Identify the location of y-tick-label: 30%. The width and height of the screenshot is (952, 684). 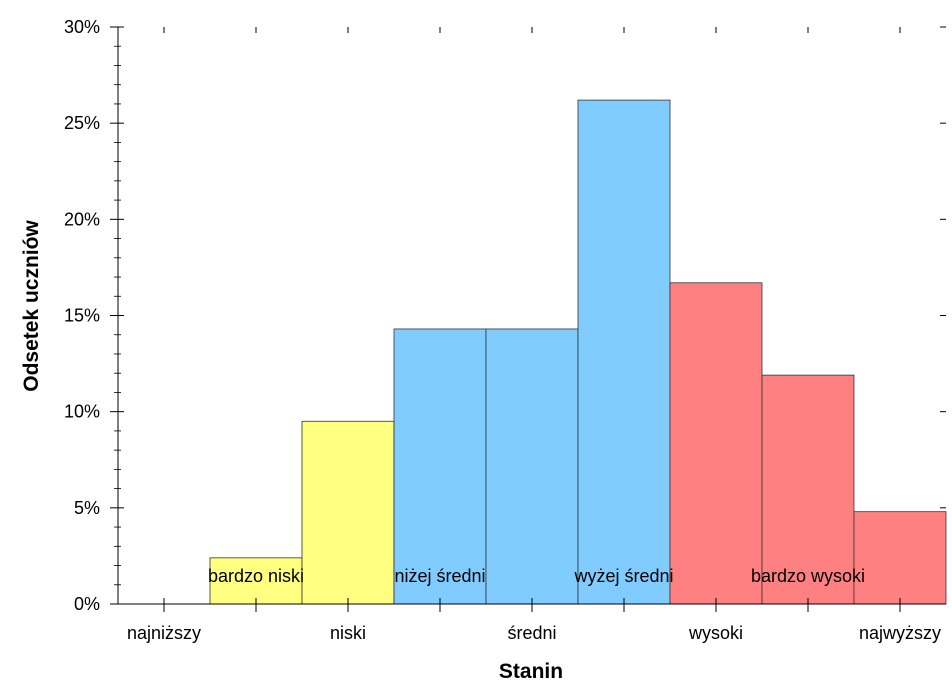
(82, 27).